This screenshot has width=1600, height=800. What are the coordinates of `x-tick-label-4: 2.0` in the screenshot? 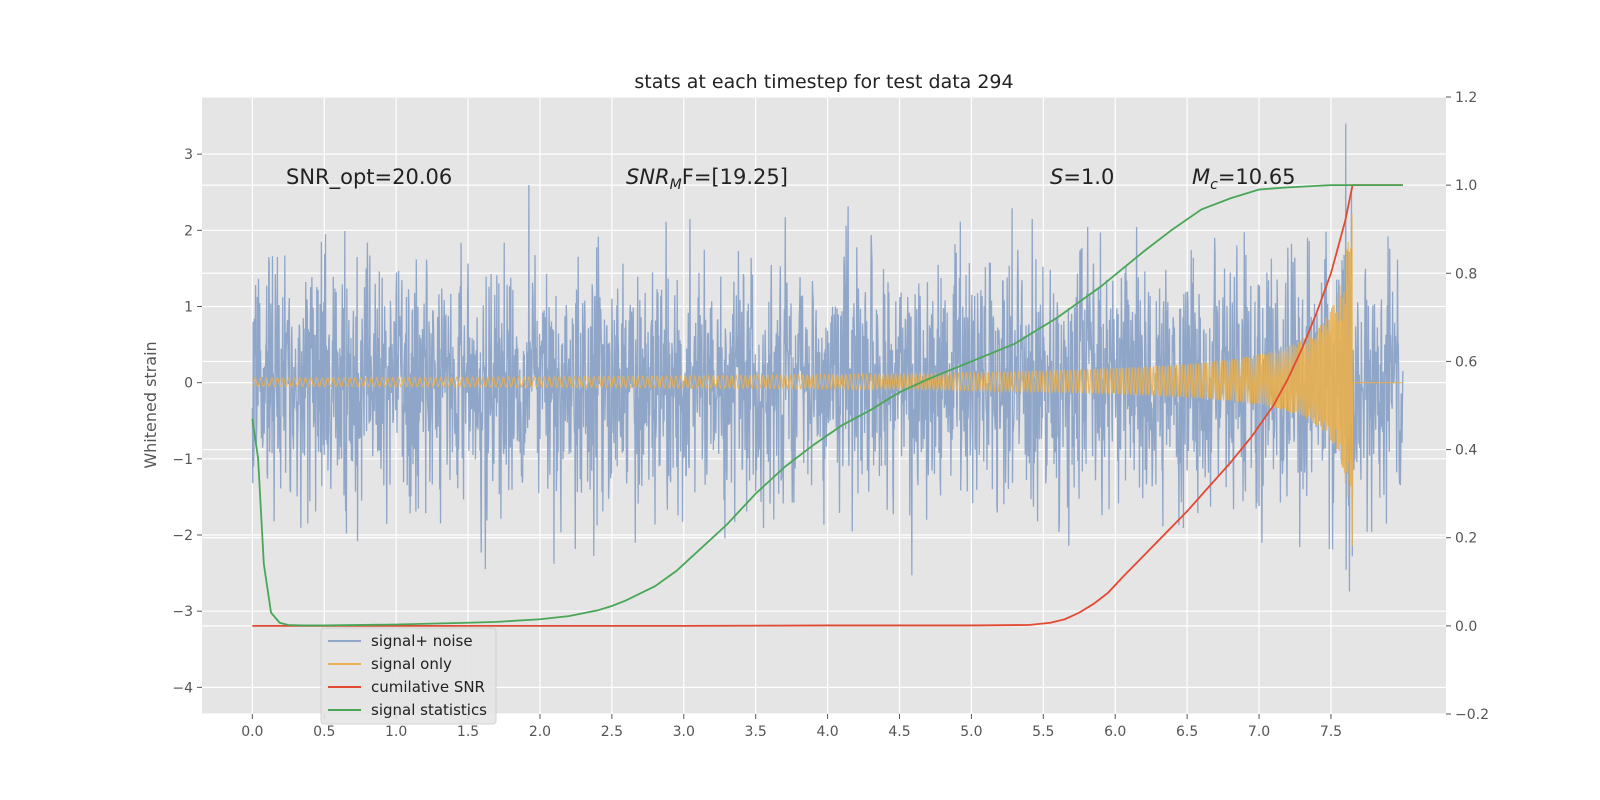 It's located at (540, 732).